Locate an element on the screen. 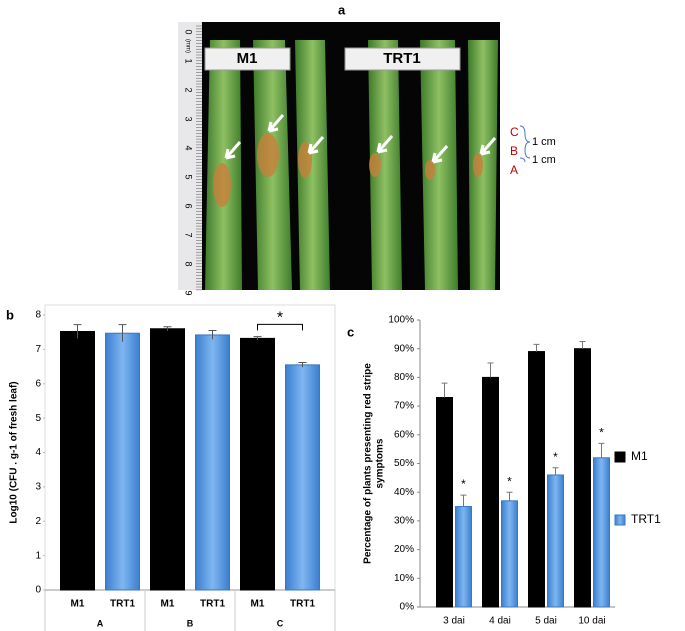 The height and width of the screenshot is (631, 685). group-label: C is located at coordinates (280, 623).